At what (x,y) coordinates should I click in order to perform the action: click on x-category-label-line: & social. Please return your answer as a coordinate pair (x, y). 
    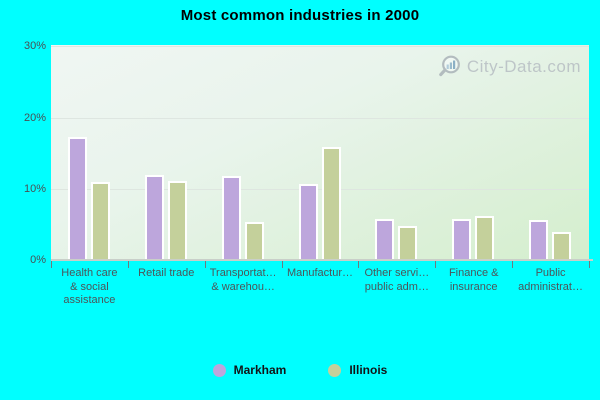
    Looking at the image, I should click on (89, 286).